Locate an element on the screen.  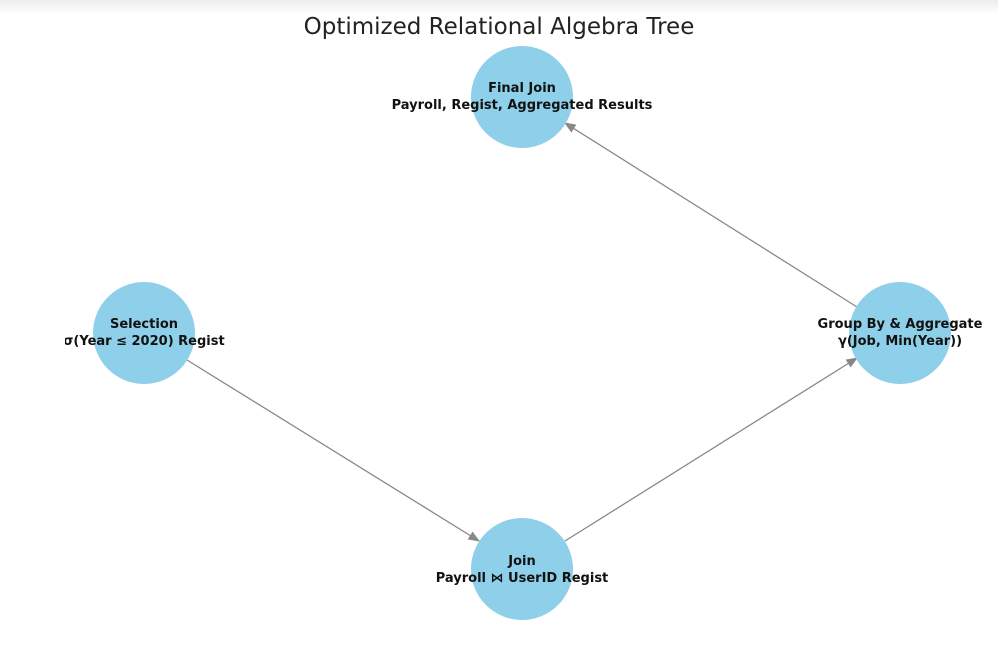
node-final-join-title: Final Join is located at coordinates (522, 88).